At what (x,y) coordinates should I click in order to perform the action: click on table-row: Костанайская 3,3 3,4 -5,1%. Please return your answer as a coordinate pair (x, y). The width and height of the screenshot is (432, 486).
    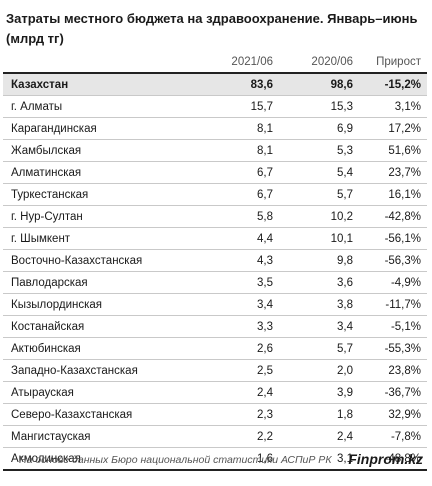
    Looking at the image, I should click on (215, 326).